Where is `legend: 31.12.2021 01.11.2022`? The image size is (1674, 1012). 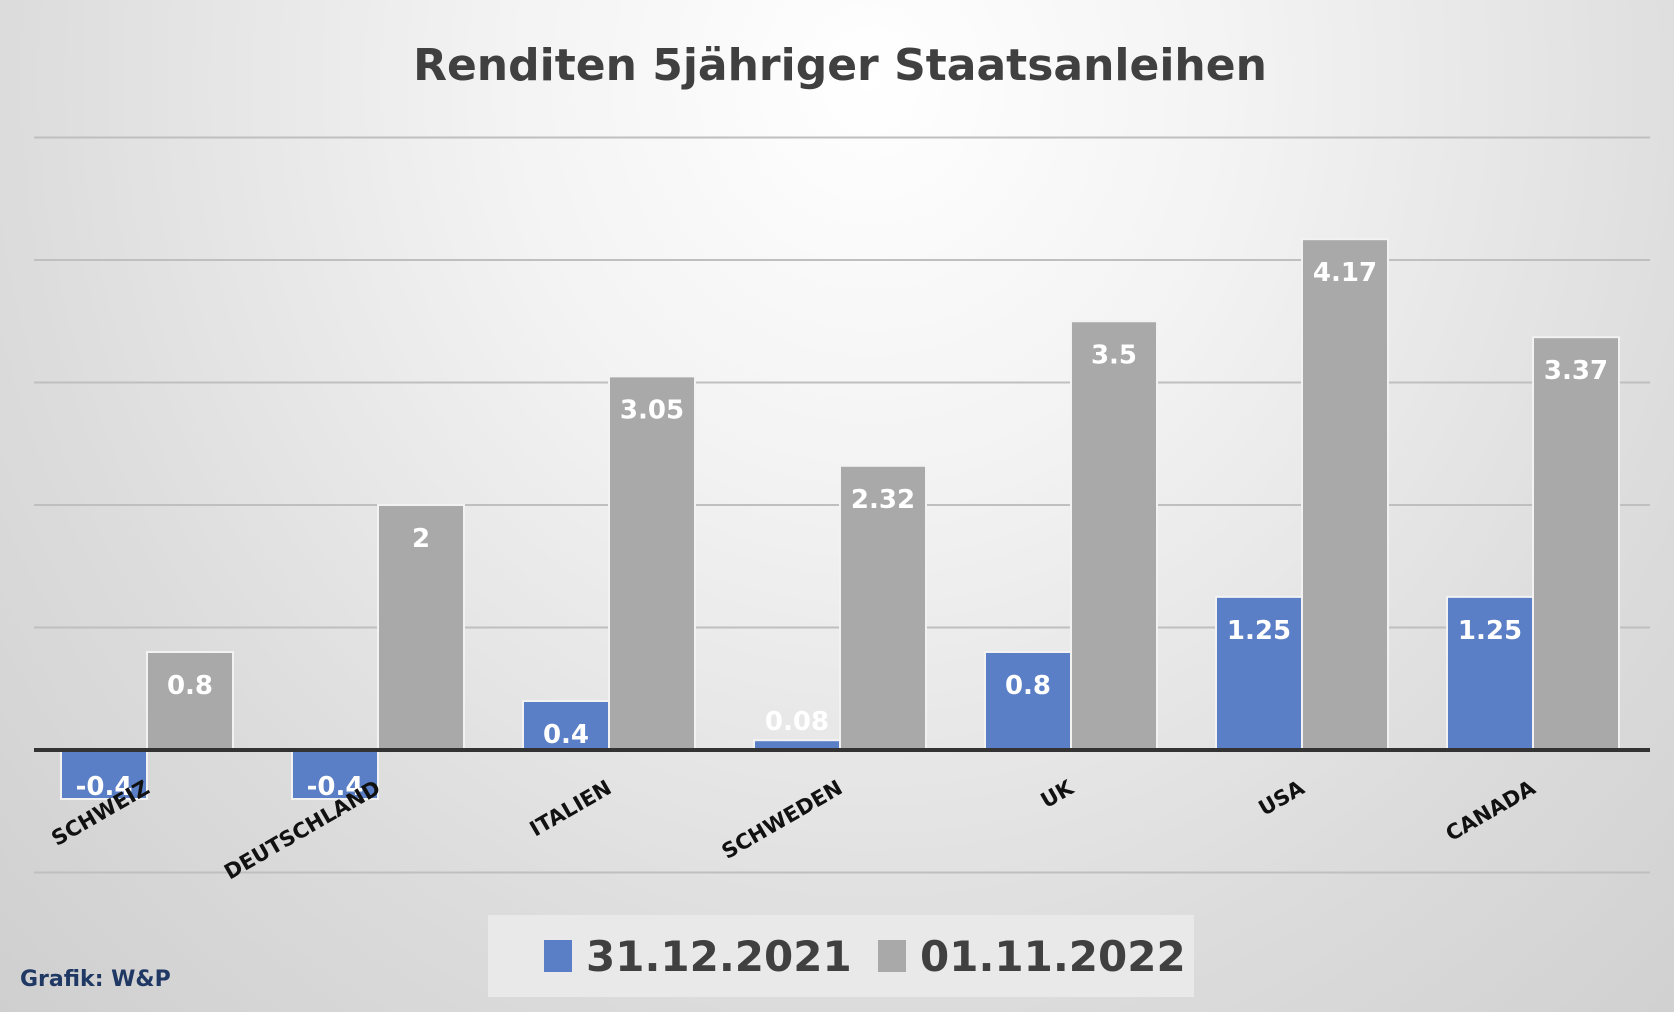 legend: 31.12.2021 01.11.2022 is located at coordinates (841, 956).